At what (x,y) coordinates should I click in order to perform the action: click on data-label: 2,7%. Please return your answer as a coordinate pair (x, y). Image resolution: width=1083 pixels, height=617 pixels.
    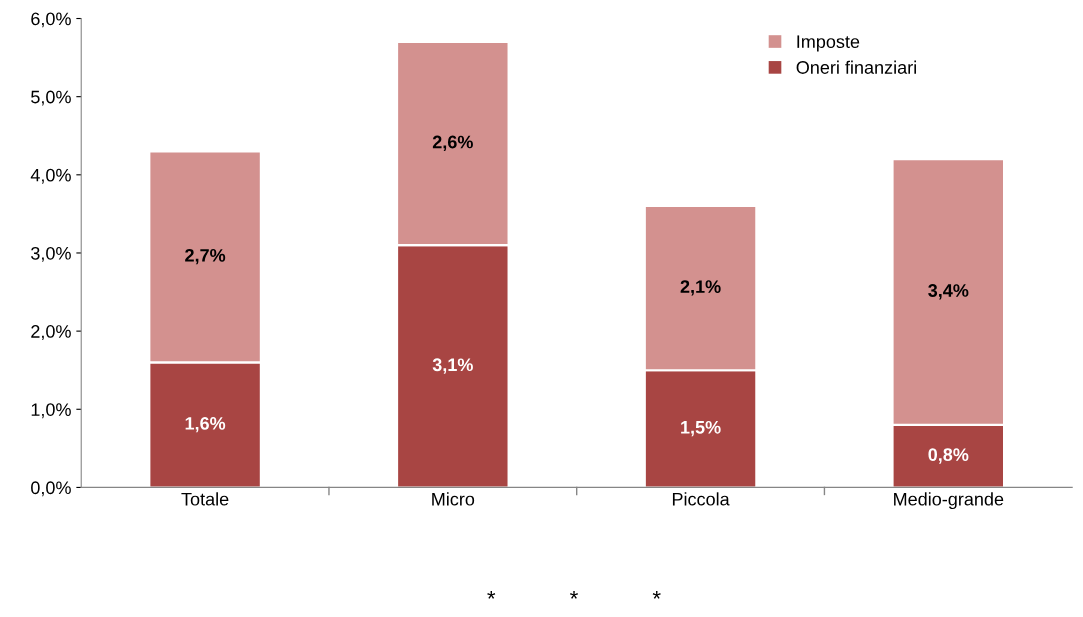
    Looking at the image, I should click on (205, 256).